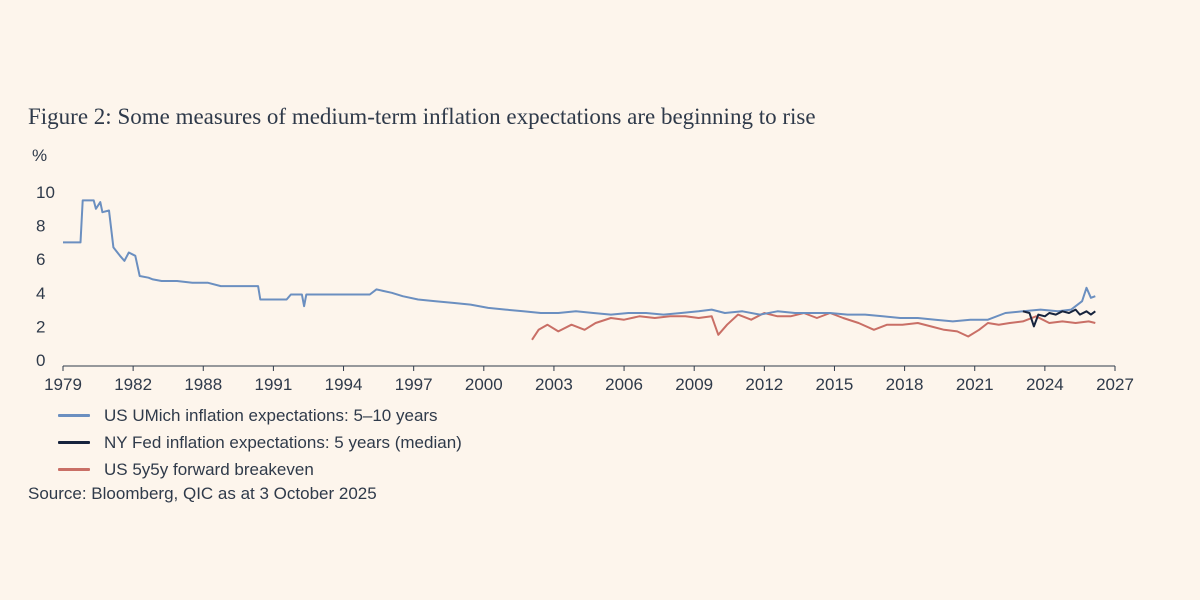 The width and height of the screenshot is (1200, 600). I want to click on x-tick-label: 2012, so click(764, 384).